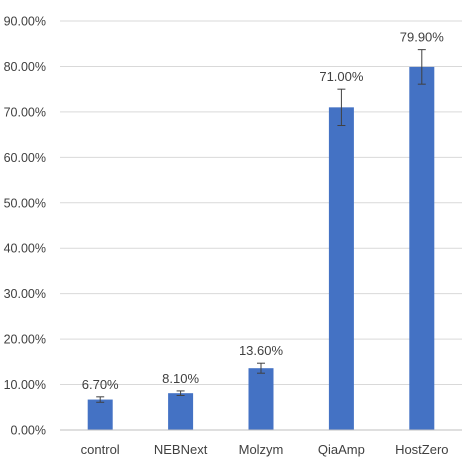  I want to click on category-label-hostzero: HostZero, so click(421, 449).